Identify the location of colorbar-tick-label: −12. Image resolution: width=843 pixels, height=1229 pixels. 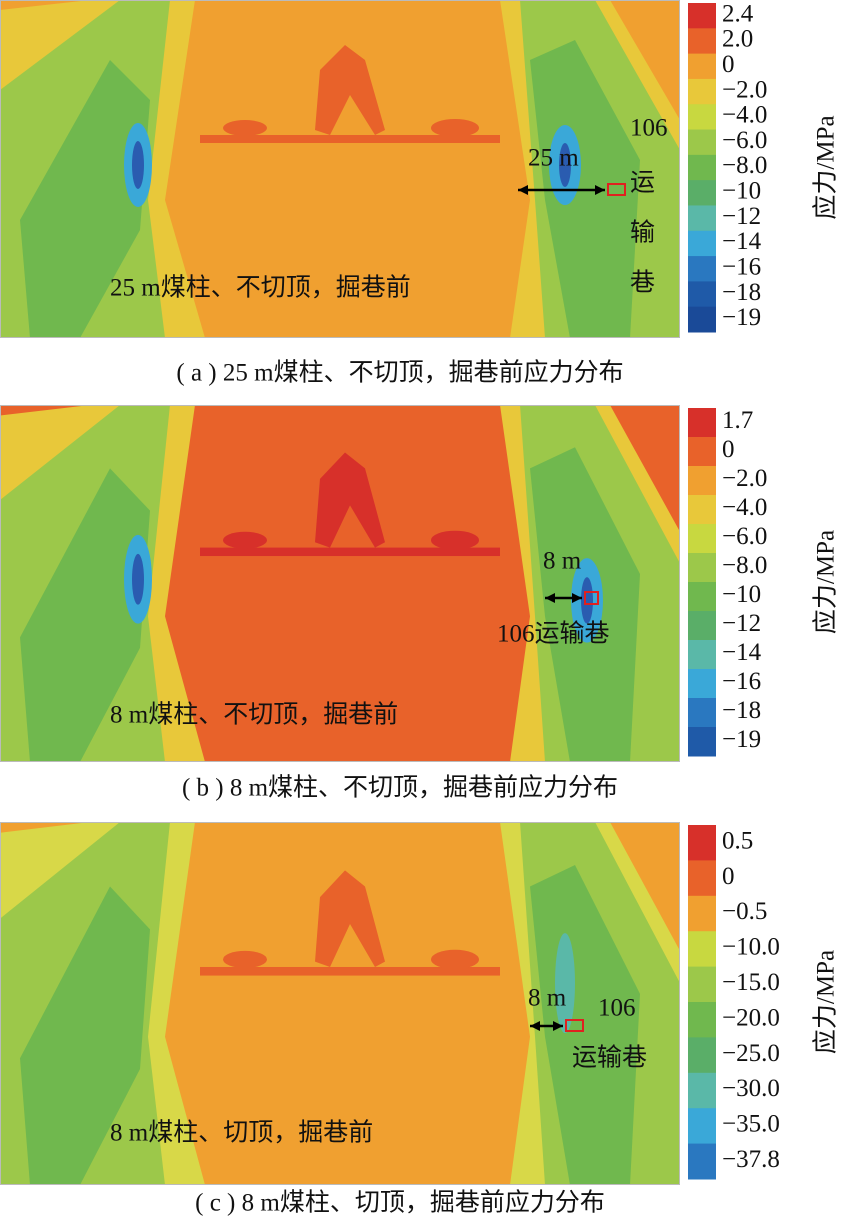
(741, 623).